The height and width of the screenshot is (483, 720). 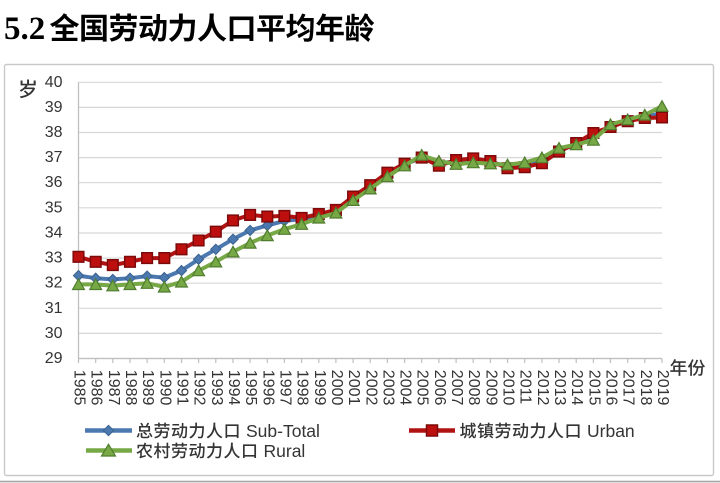 What do you see at coordinates (54, 182) in the screenshot?
I see `svg-text: 36` at bounding box center [54, 182].